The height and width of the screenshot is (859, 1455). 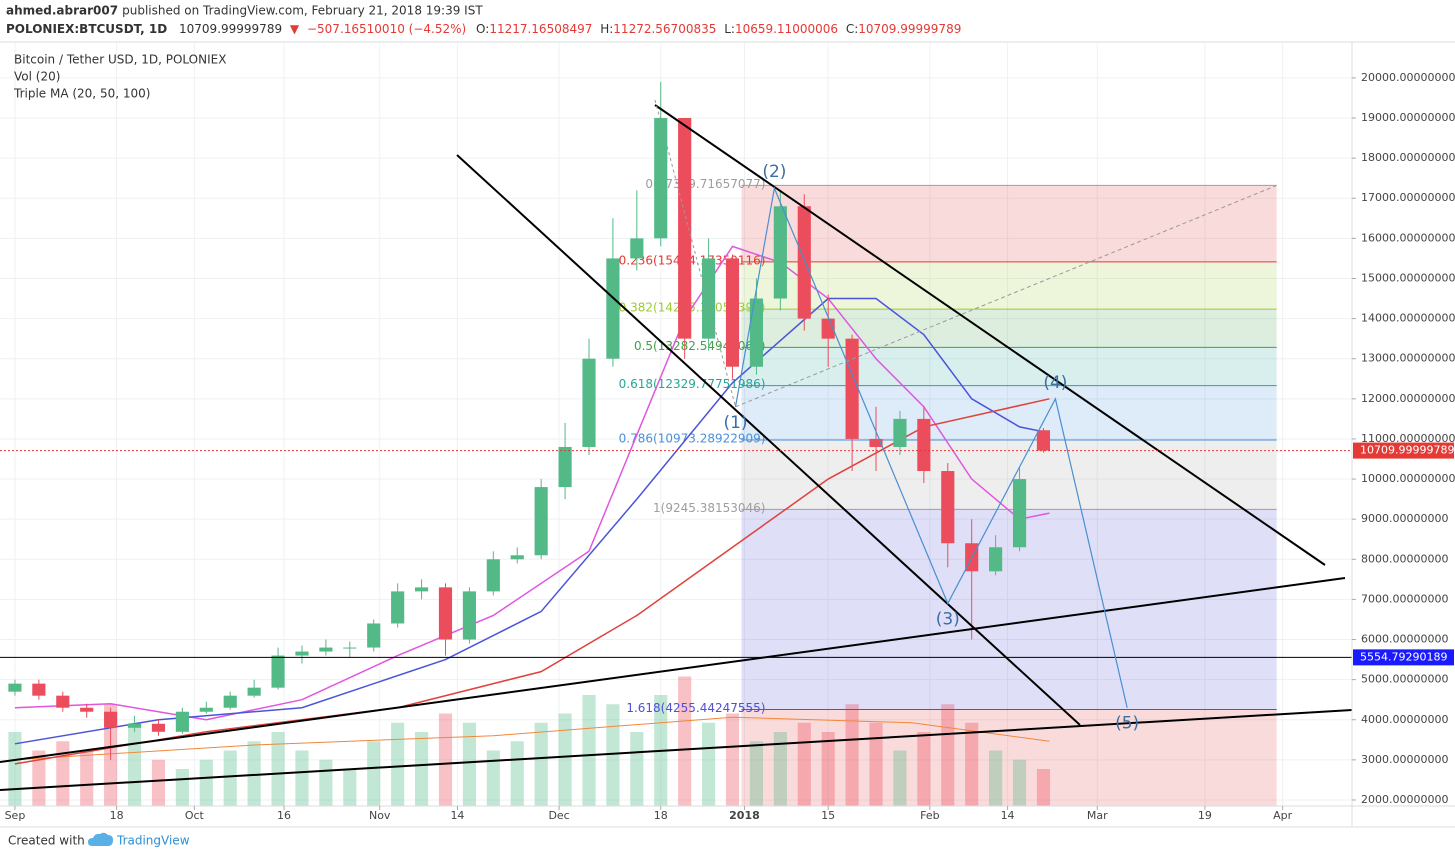 What do you see at coordinates (62, 11) in the screenshot?
I see `author: ahmed.abrar007` at bounding box center [62, 11].